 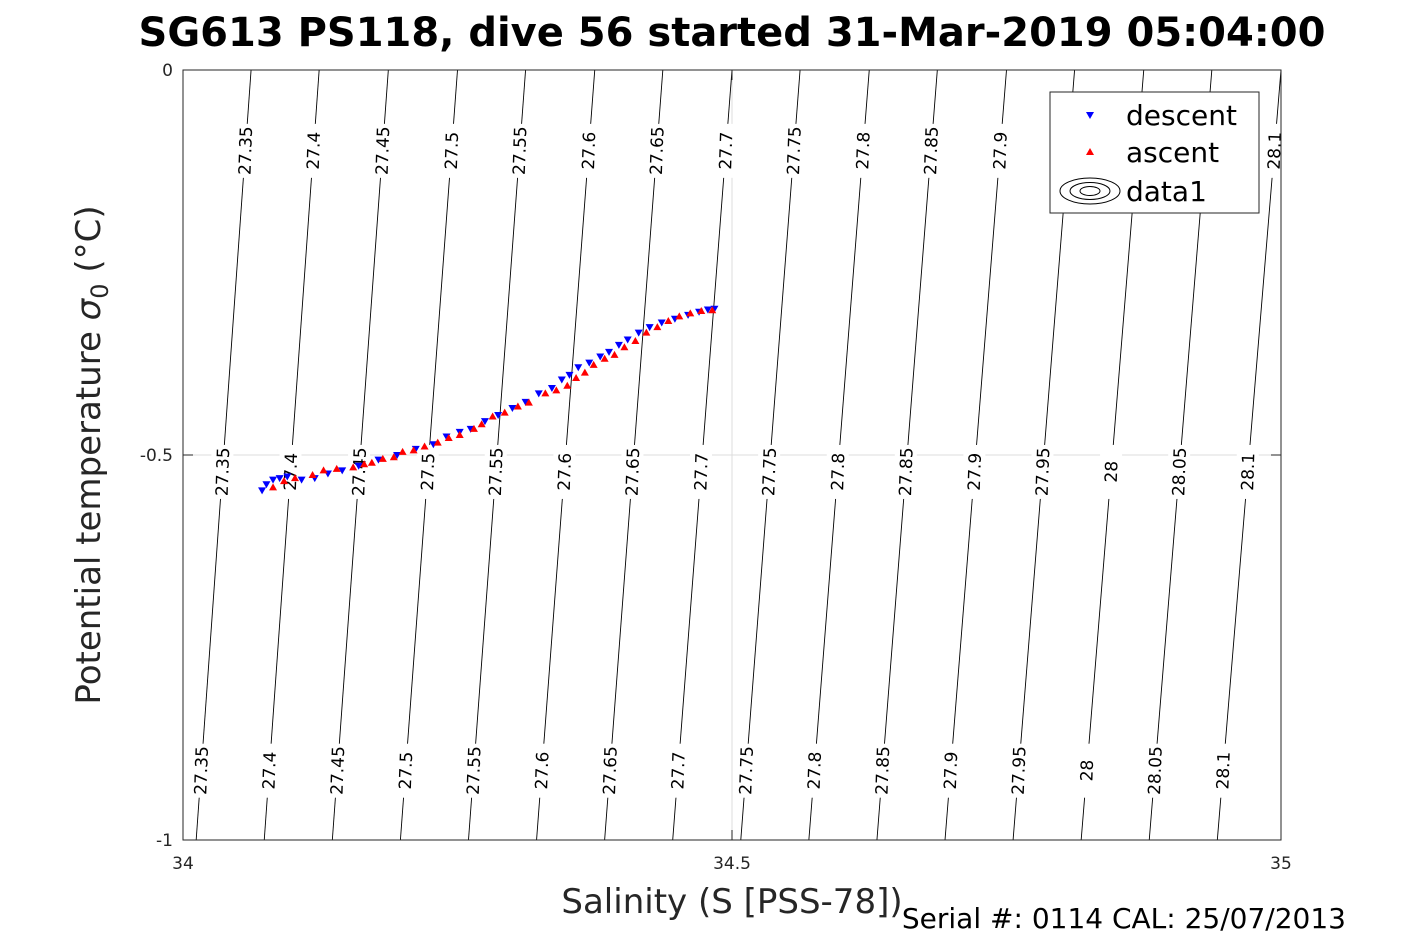 What do you see at coordinates (1090, 191) in the screenshot?
I see `legend-contour-icon` at bounding box center [1090, 191].